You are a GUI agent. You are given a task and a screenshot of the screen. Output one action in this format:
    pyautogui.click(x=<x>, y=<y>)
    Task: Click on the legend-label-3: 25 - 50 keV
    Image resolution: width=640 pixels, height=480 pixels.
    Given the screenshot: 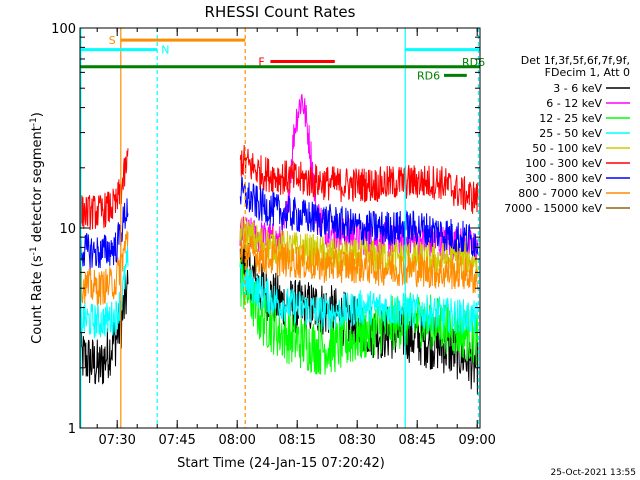 What is the action you would take?
    pyautogui.click(x=570, y=133)
    